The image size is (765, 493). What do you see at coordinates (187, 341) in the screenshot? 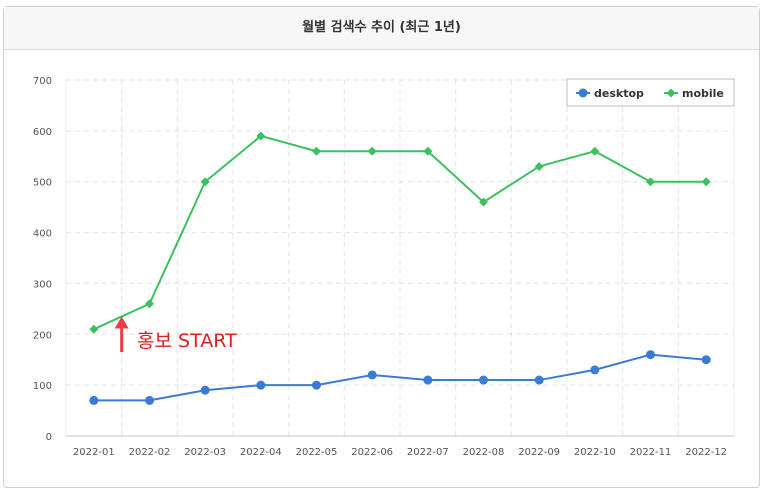
I see `annotation-label: 홍보 START` at bounding box center [187, 341].